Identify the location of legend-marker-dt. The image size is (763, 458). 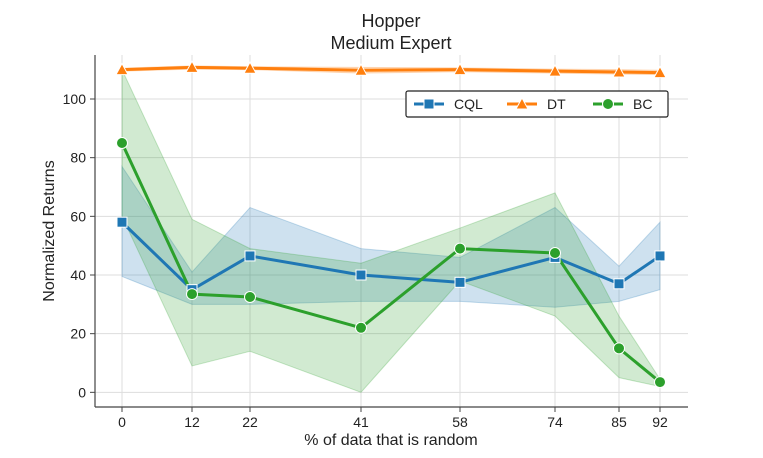
(522, 103).